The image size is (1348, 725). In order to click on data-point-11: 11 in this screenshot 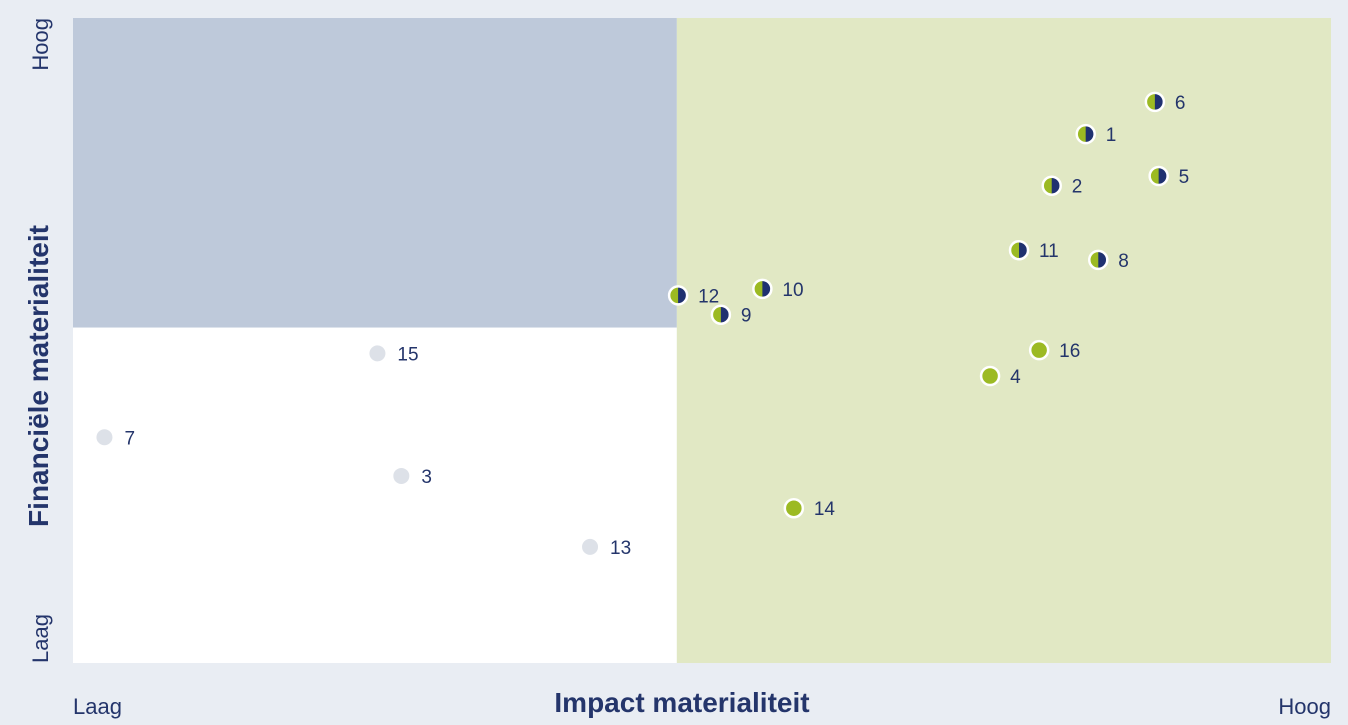, I will do `click(1033, 250)`.